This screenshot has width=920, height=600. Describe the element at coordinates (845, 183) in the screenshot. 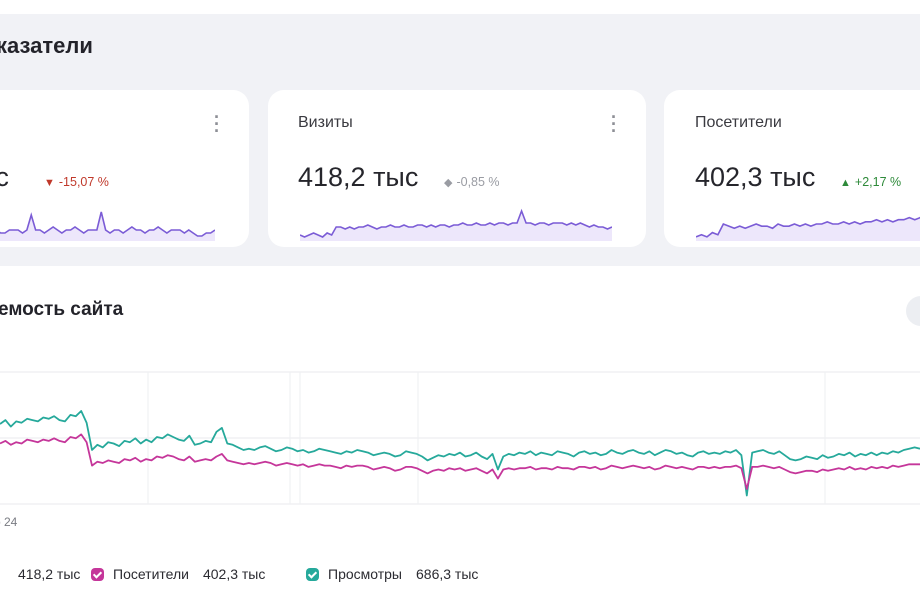

I see `triangle-up-icon: ▲` at that location.